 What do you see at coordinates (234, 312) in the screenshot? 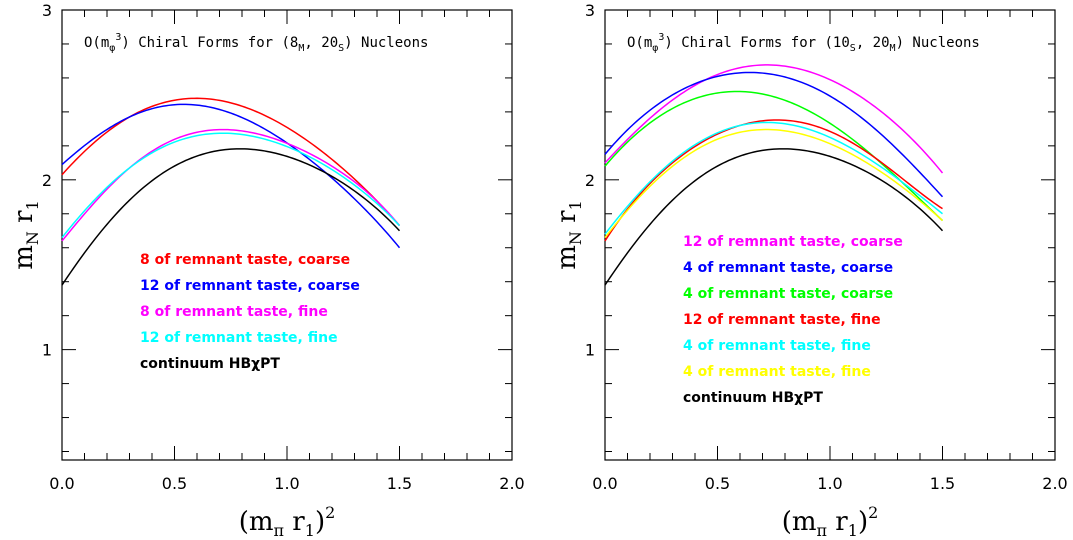
I see `legend-entry-3: 8 of remnant taste, fine` at bounding box center [234, 312].